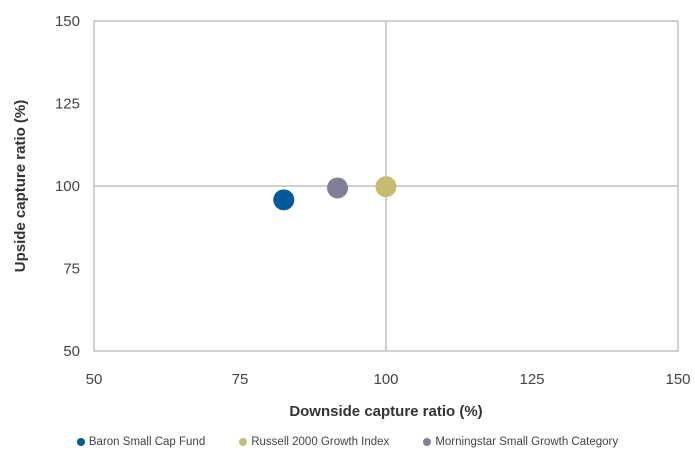 The width and height of the screenshot is (695, 453). I want to click on legend-label: Baron Small Cap Fund, so click(147, 442).